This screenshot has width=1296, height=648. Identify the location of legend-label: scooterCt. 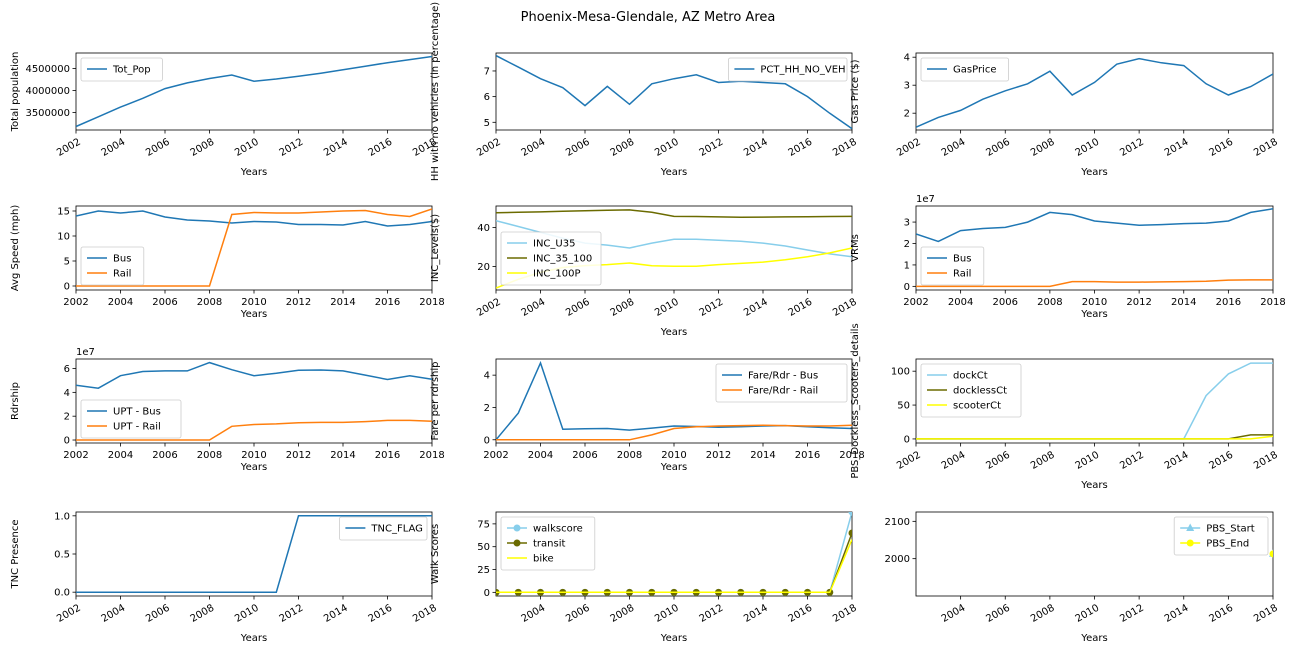
(977, 406).